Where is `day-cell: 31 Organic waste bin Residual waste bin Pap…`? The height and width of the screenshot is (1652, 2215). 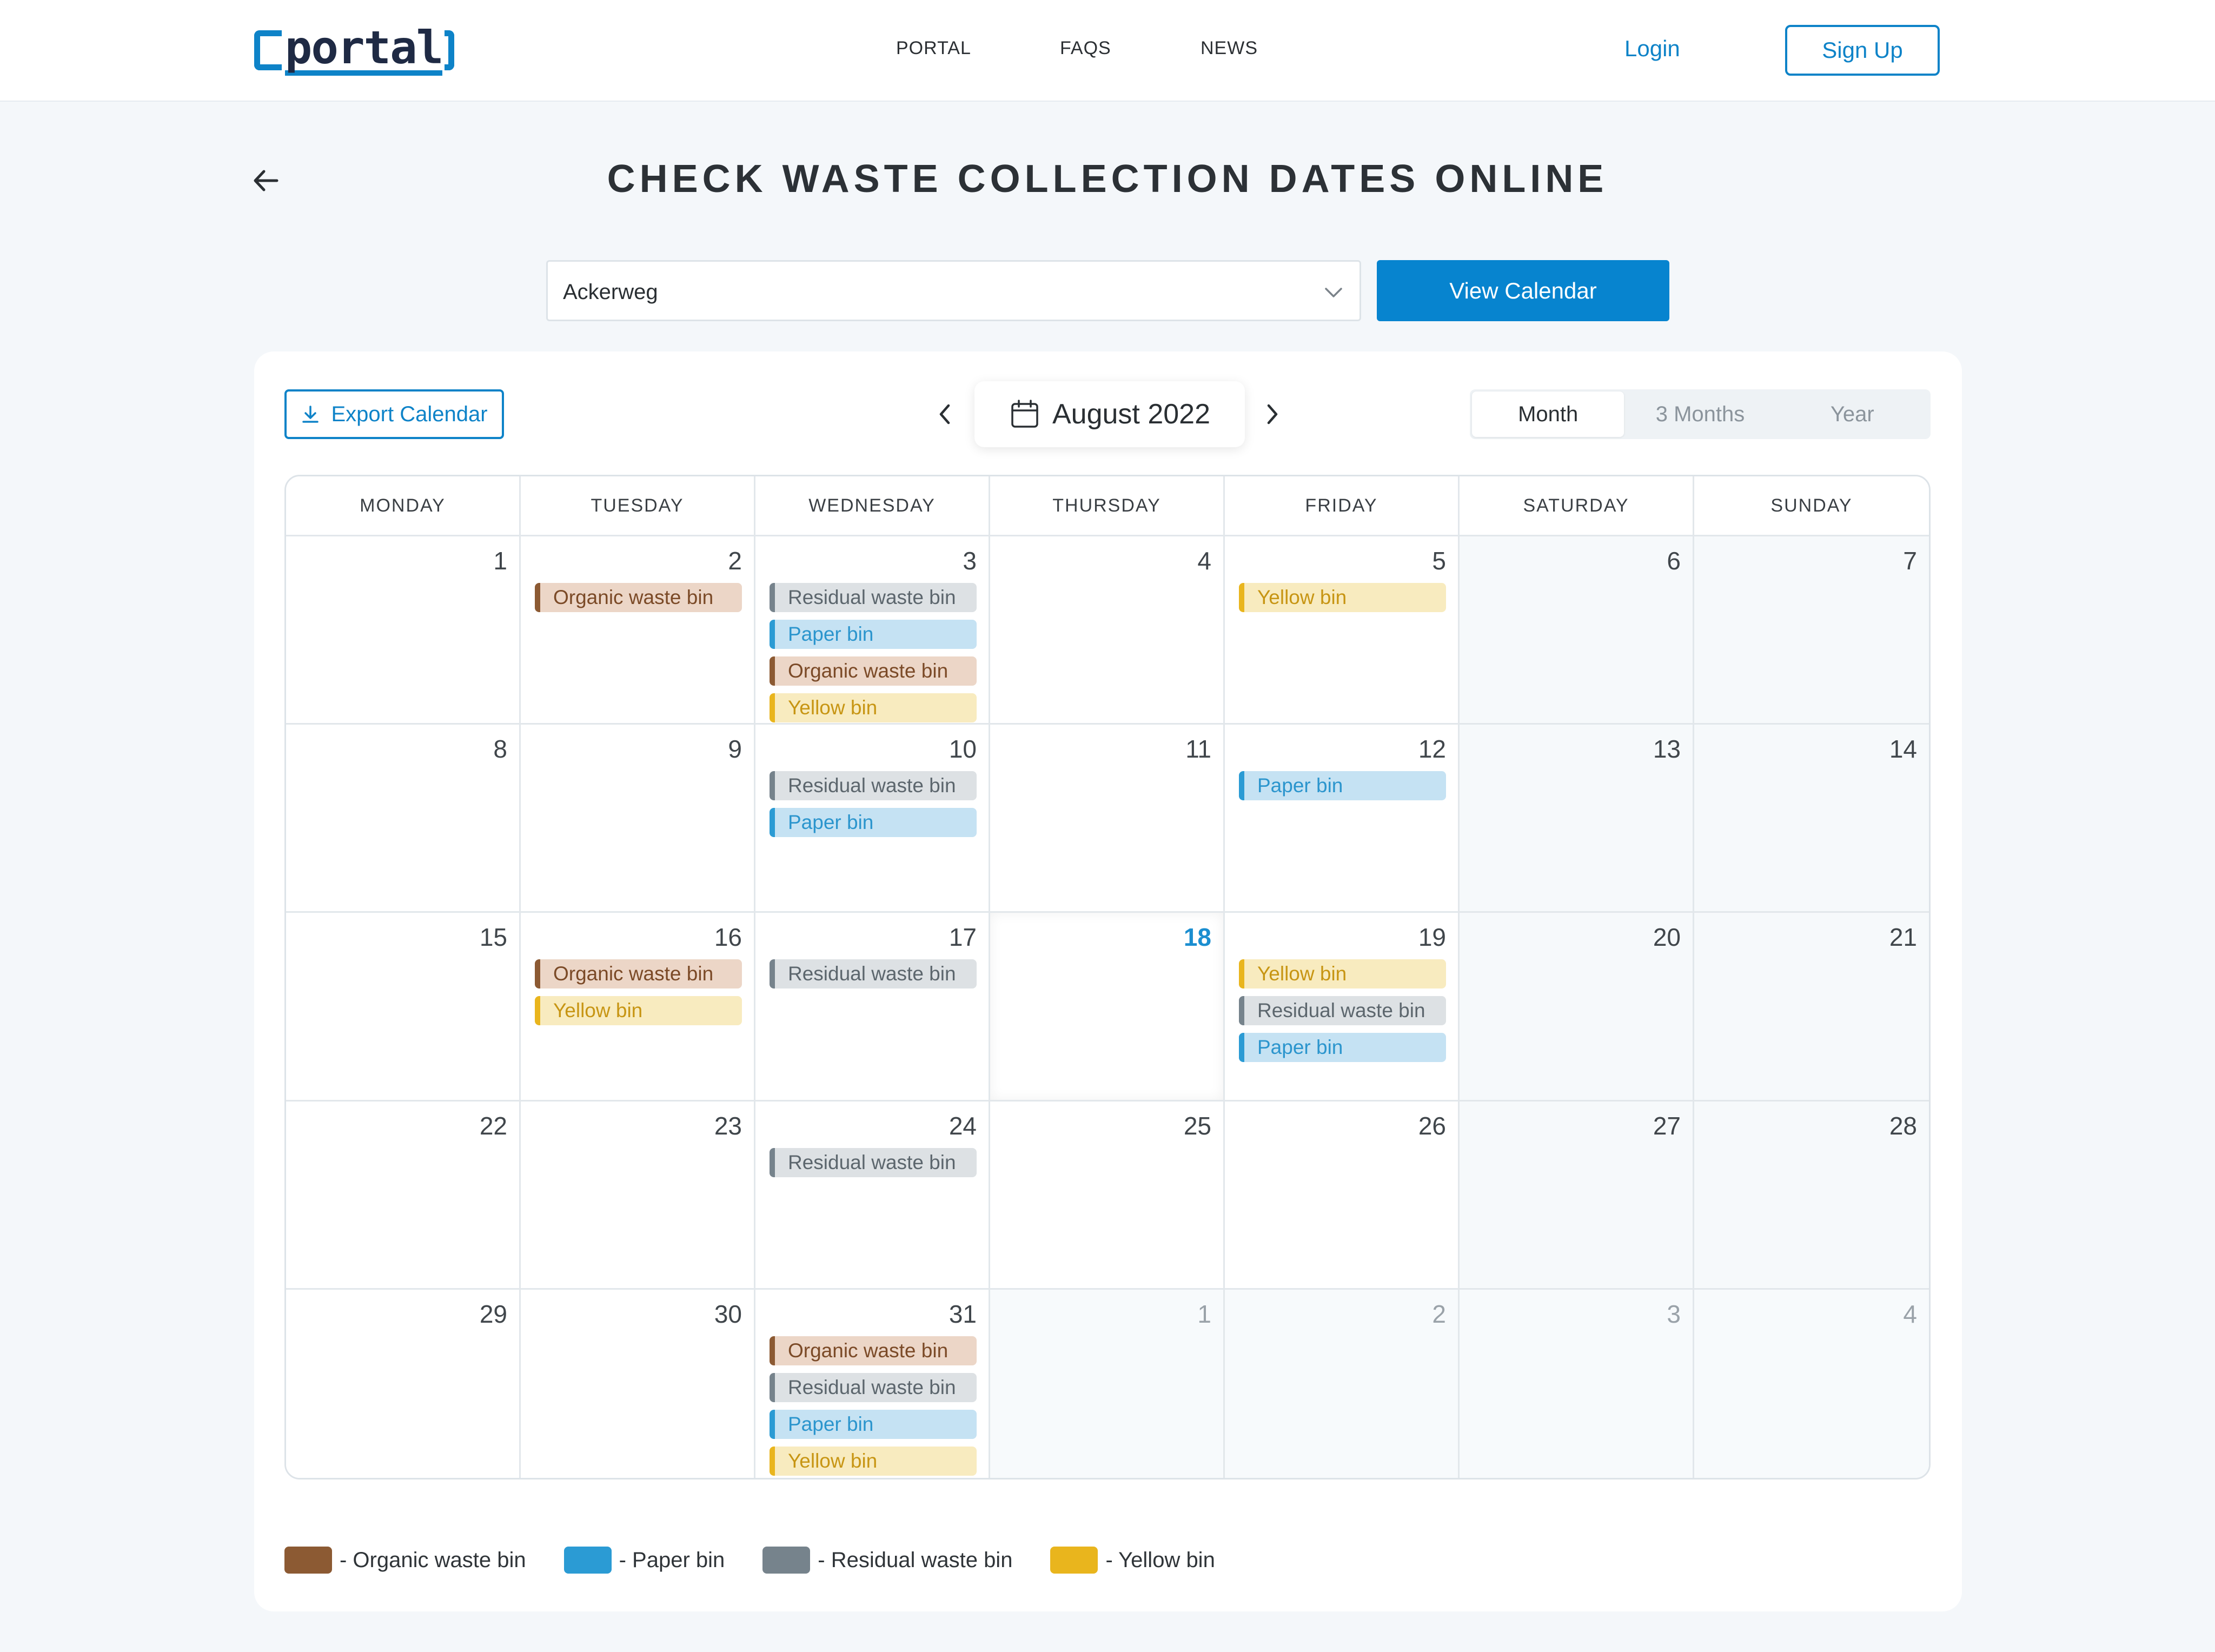 day-cell: 31 Organic waste bin Residual waste bin Pap… is located at coordinates (872, 1383).